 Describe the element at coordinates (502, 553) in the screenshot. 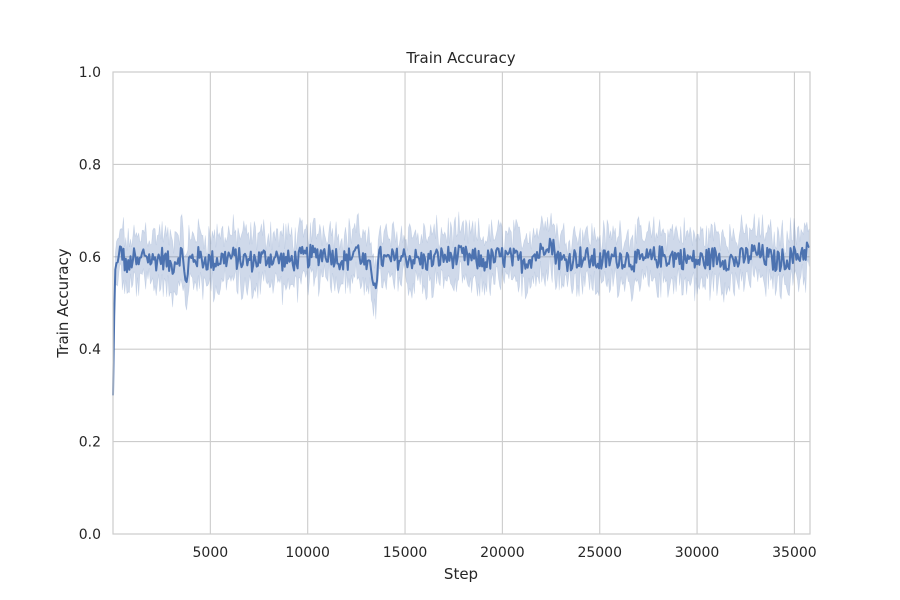

I see `x-tick-label: 20000` at that location.